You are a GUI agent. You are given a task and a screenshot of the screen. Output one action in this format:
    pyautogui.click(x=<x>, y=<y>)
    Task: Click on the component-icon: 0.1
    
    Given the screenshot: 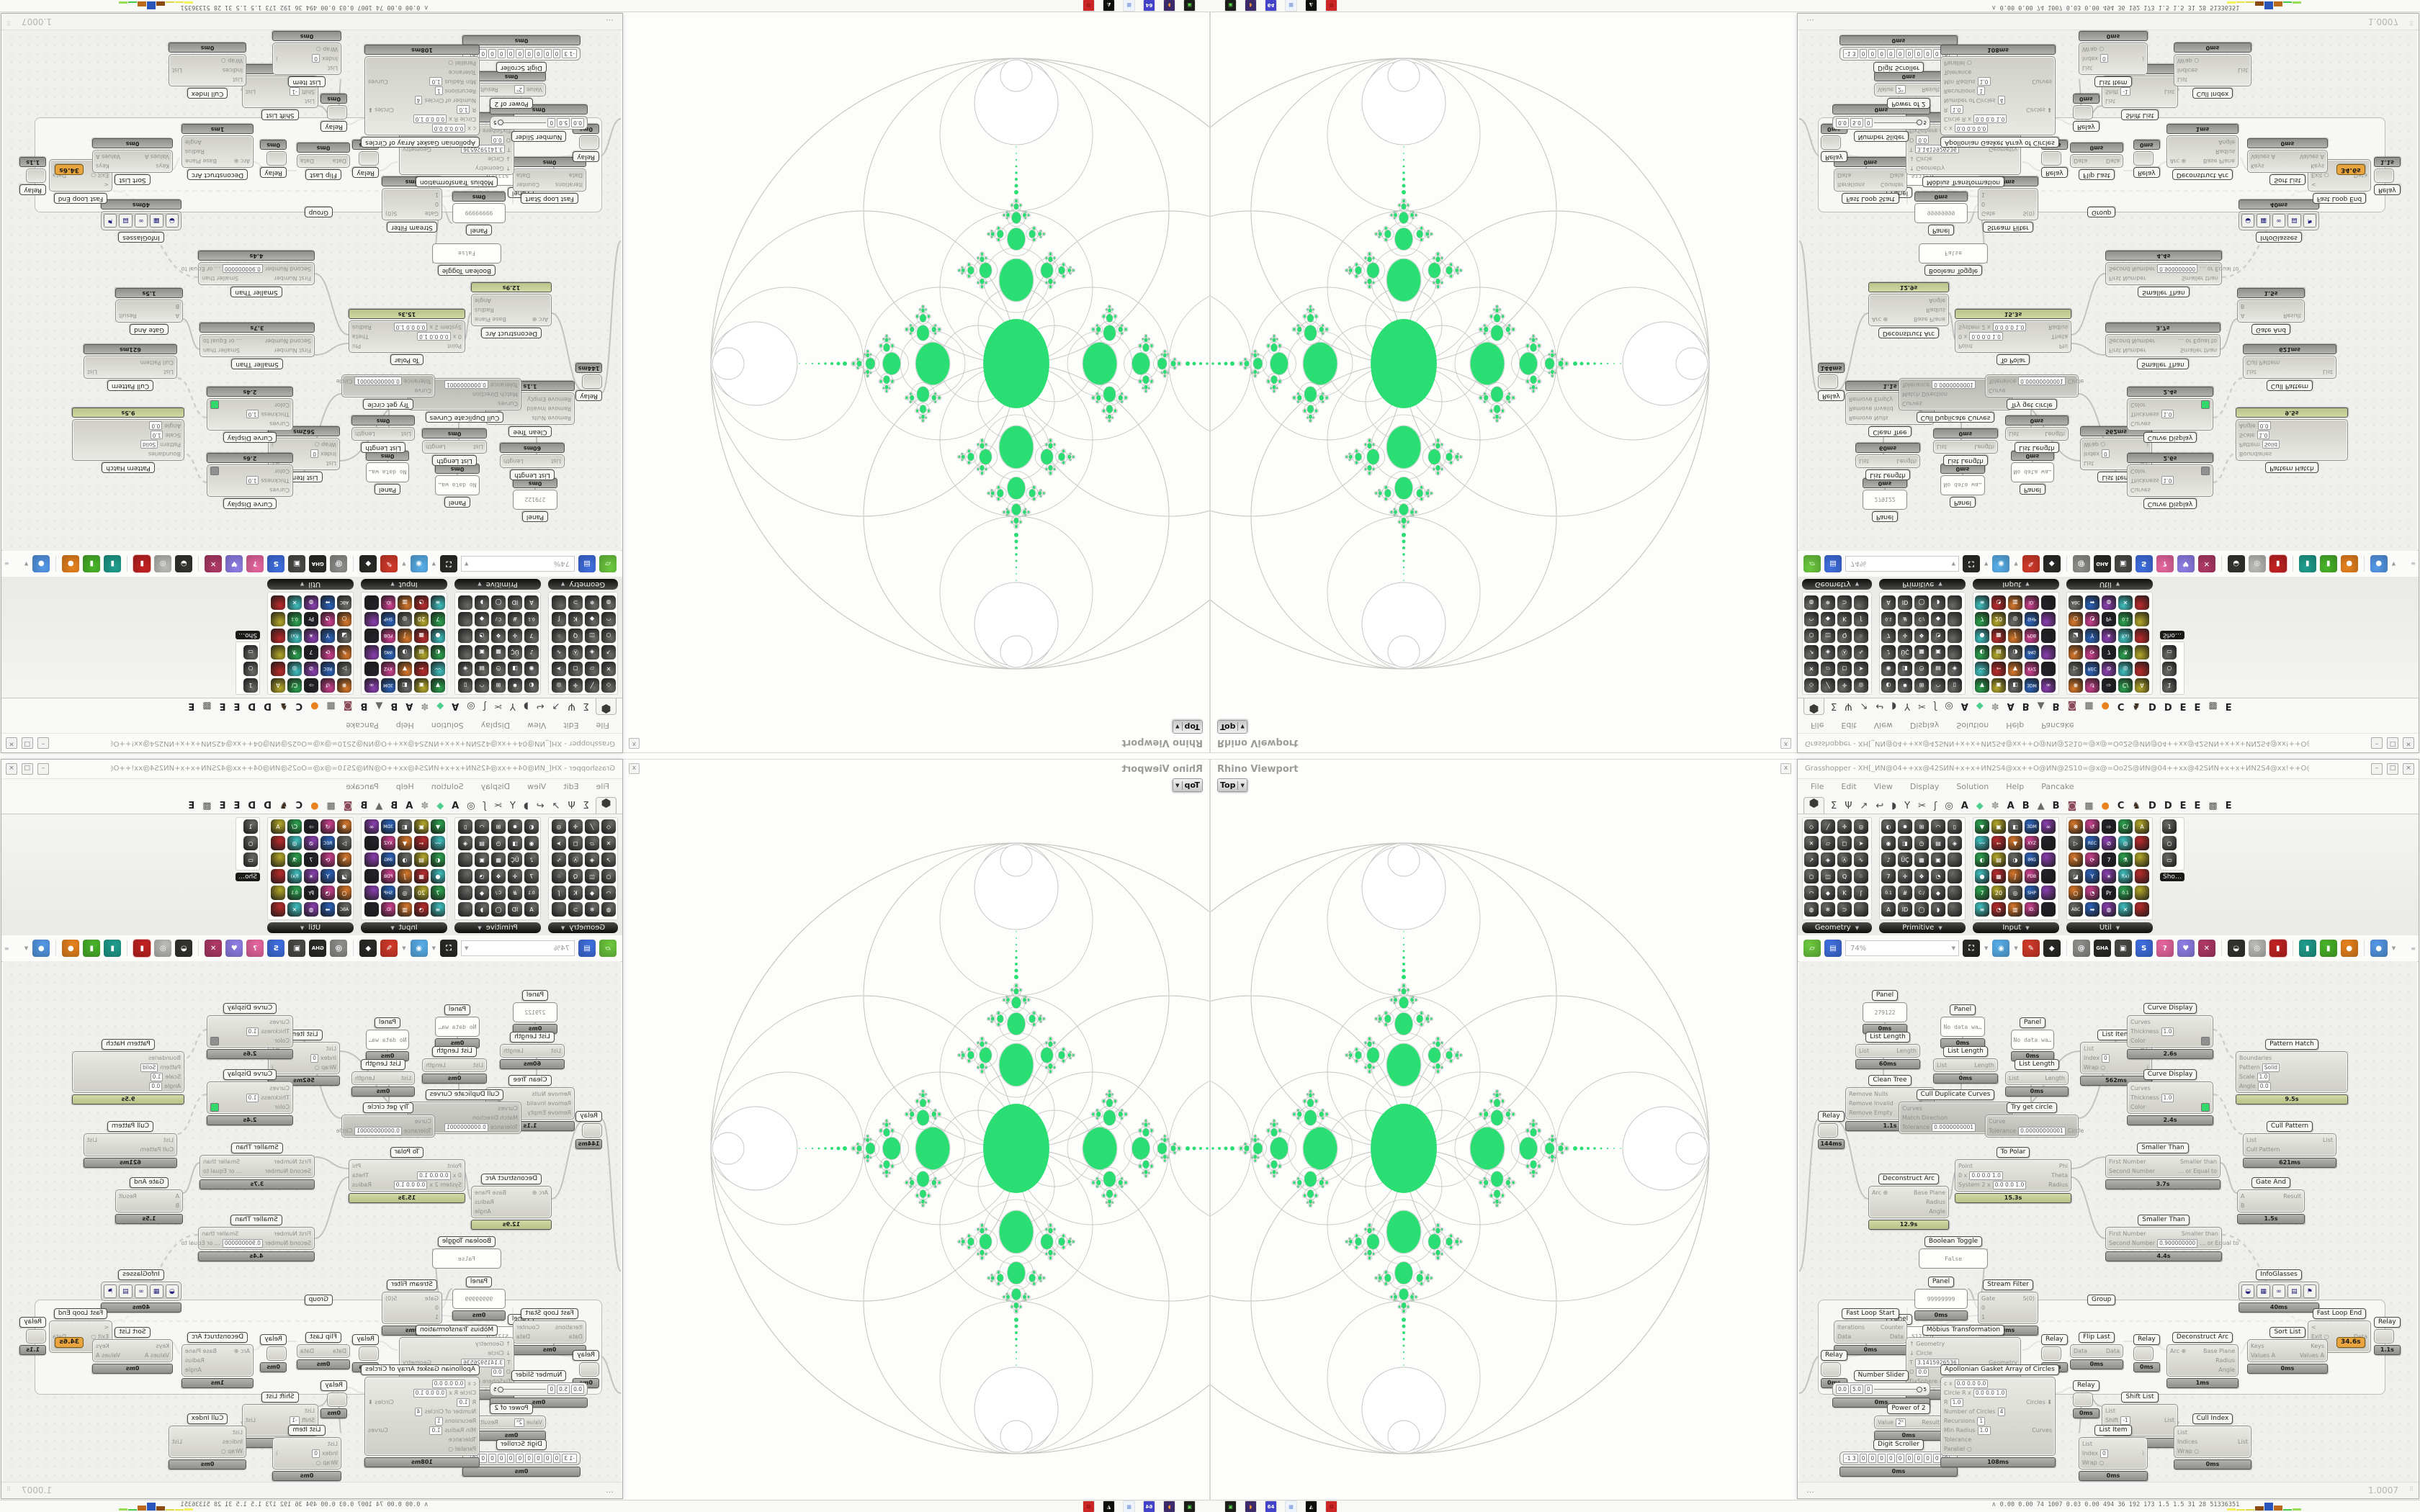 What is the action you would take?
    pyautogui.click(x=531, y=893)
    